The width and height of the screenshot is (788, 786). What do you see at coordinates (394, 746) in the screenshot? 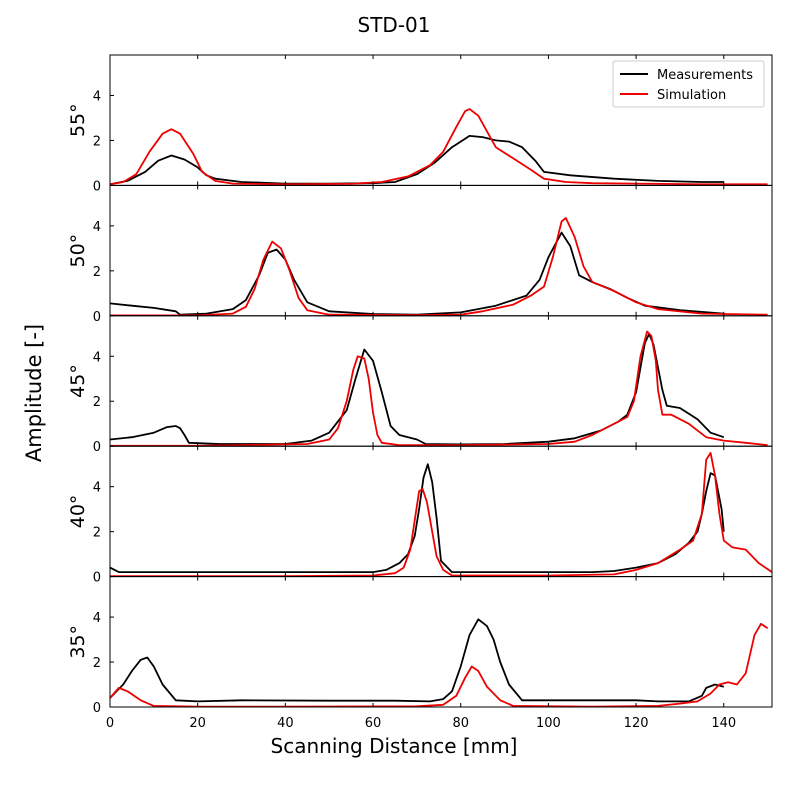
I see `x-axis-label: Scanning Distance [mm]` at bounding box center [394, 746].